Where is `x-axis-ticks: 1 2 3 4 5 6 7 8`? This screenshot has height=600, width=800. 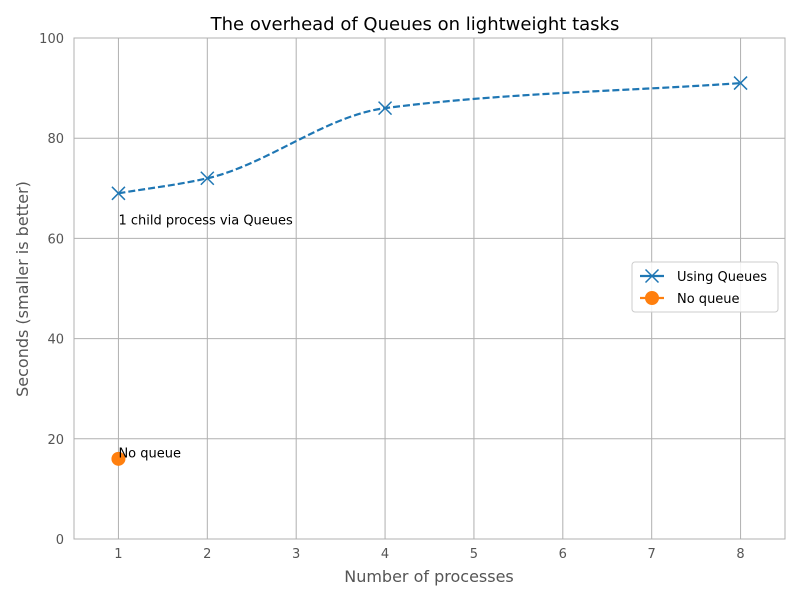 x-axis-ticks: 1 2 3 4 5 6 7 8 is located at coordinates (429, 554).